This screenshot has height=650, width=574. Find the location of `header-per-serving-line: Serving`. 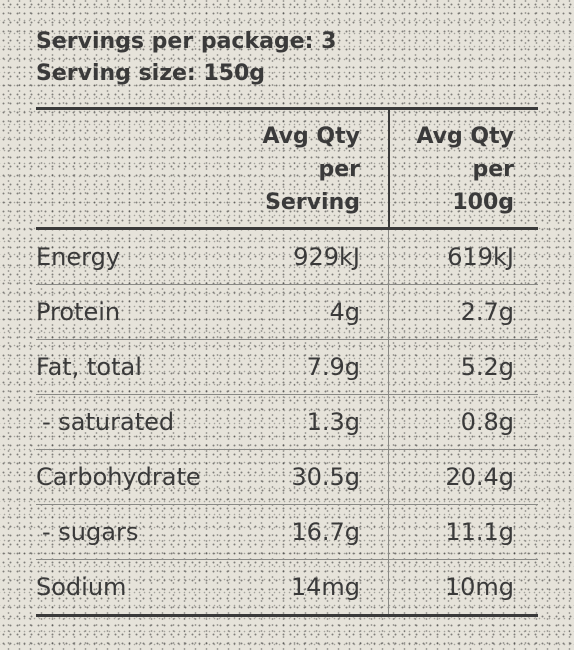

header-per-serving-line: Serving is located at coordinates (312, 202).